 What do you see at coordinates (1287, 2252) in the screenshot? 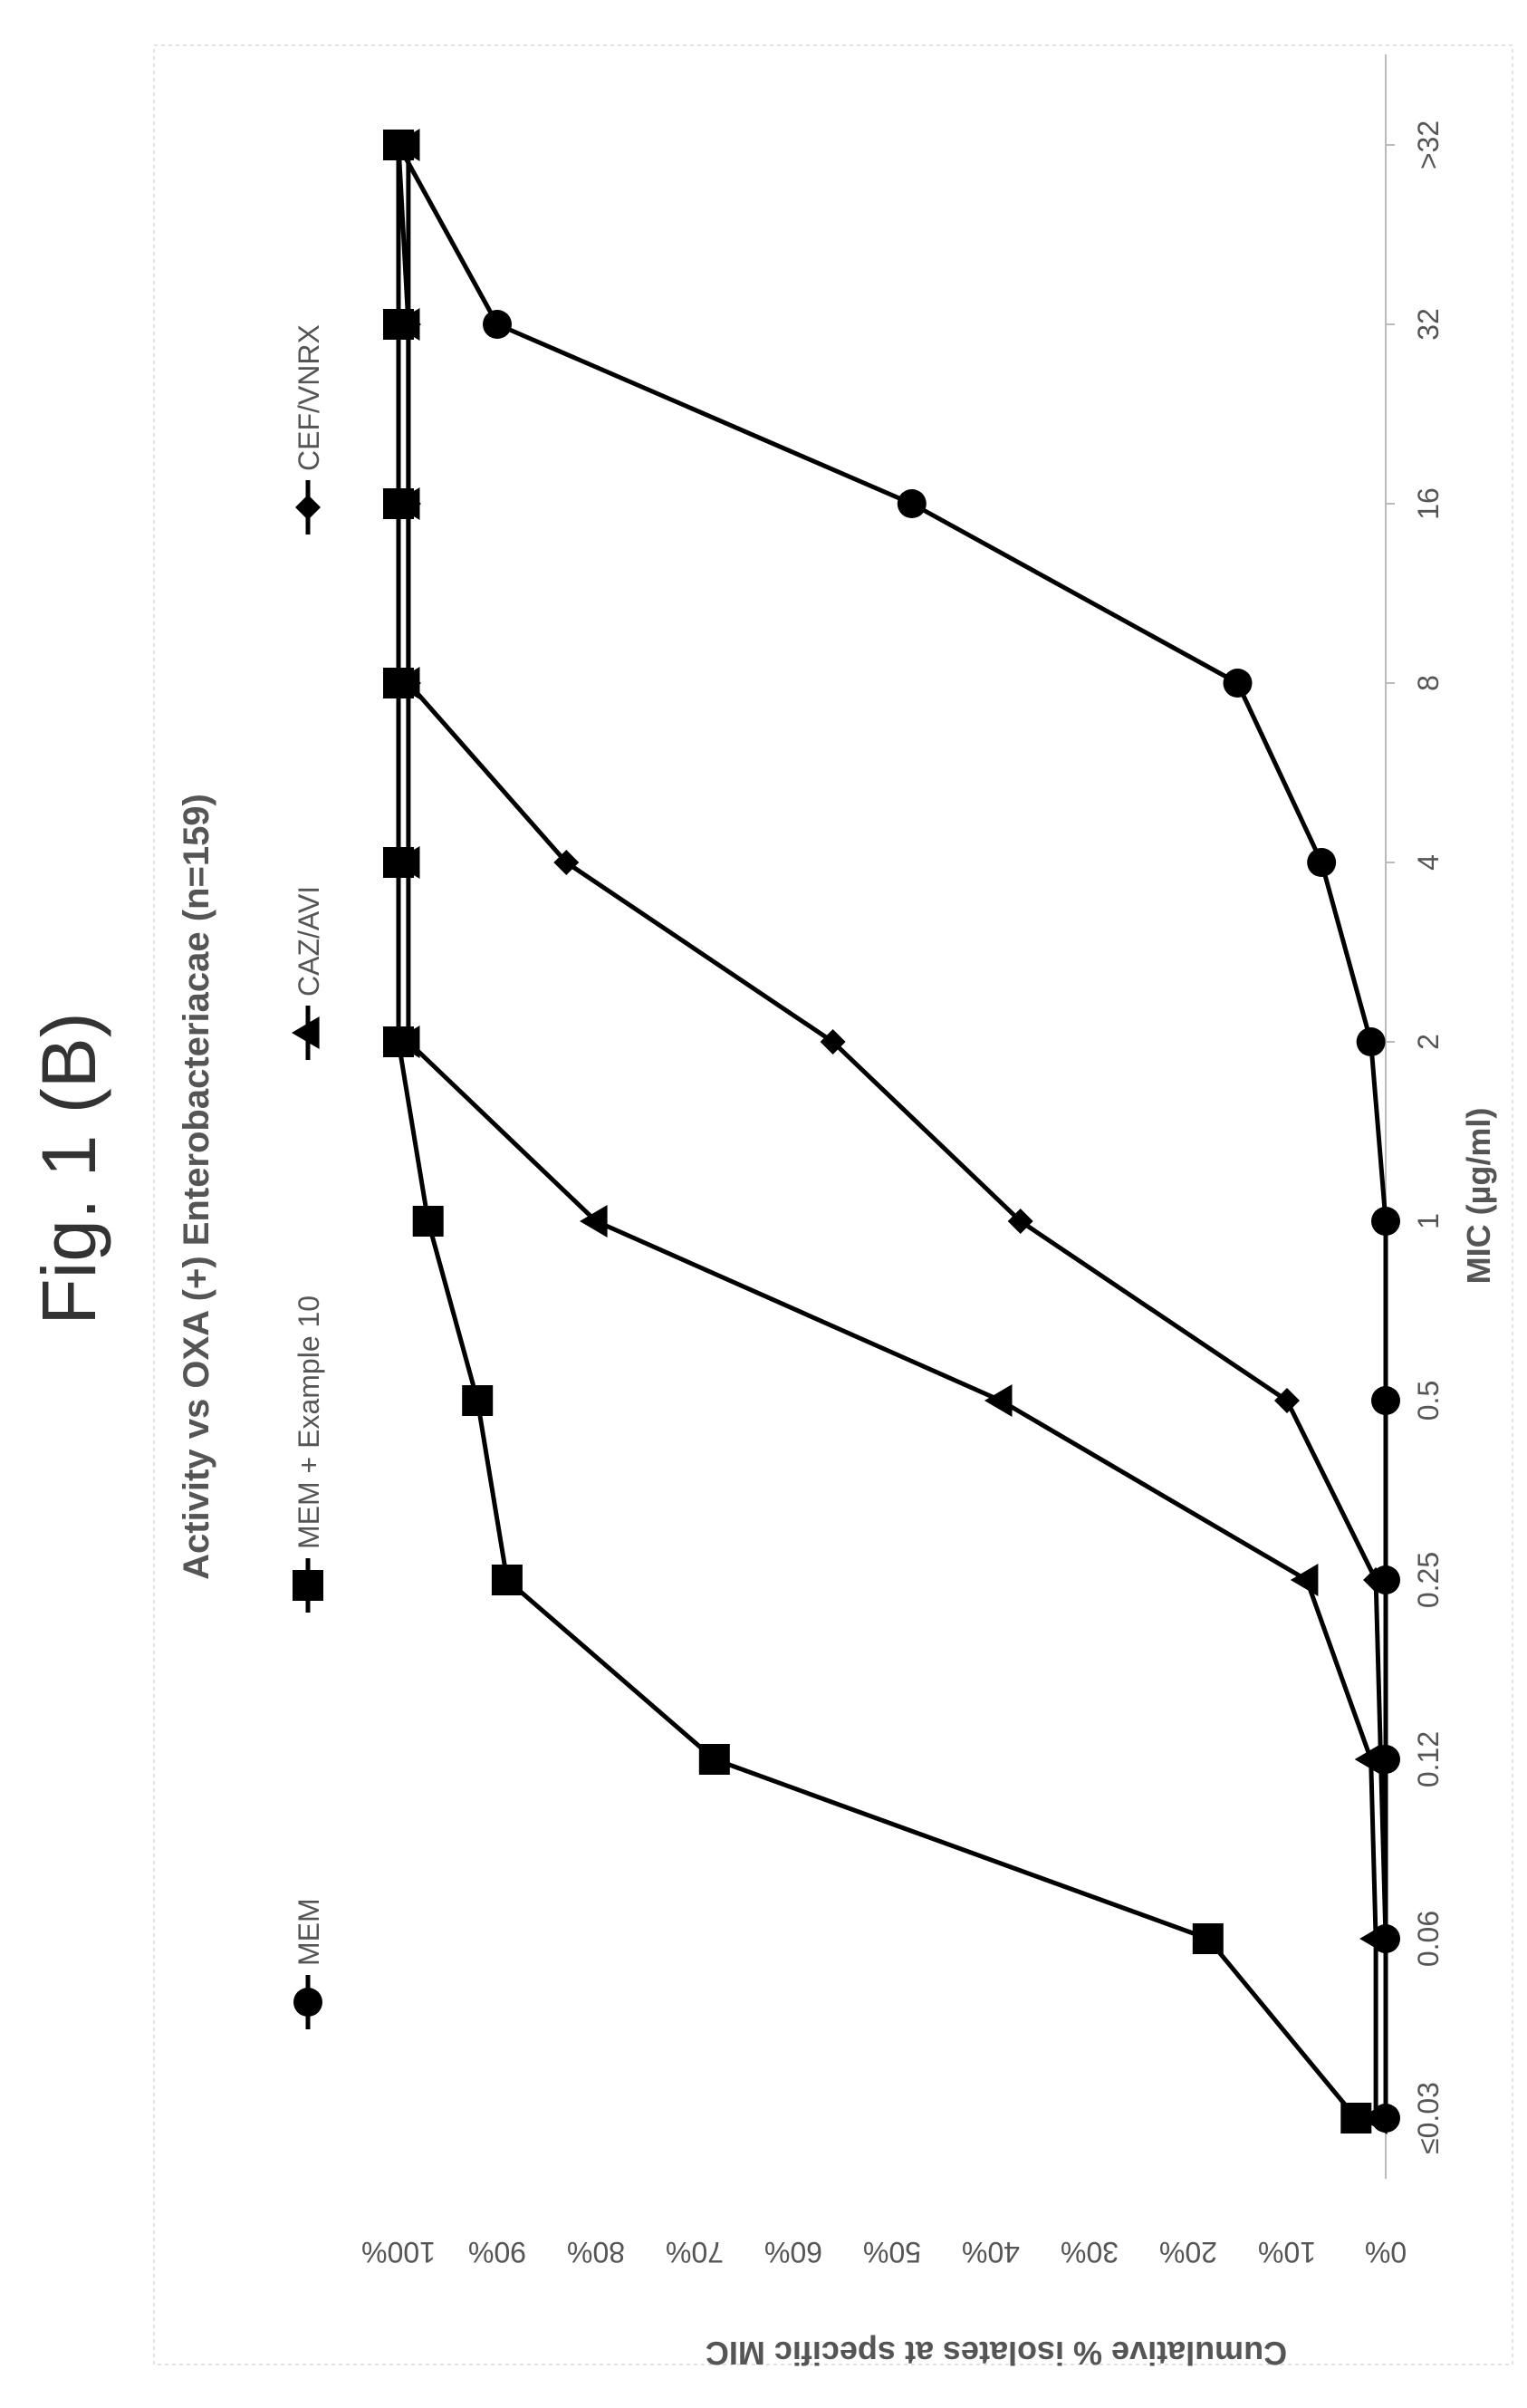
I see `y-tick-label: 10%` at bounding box center [1287, 2252].